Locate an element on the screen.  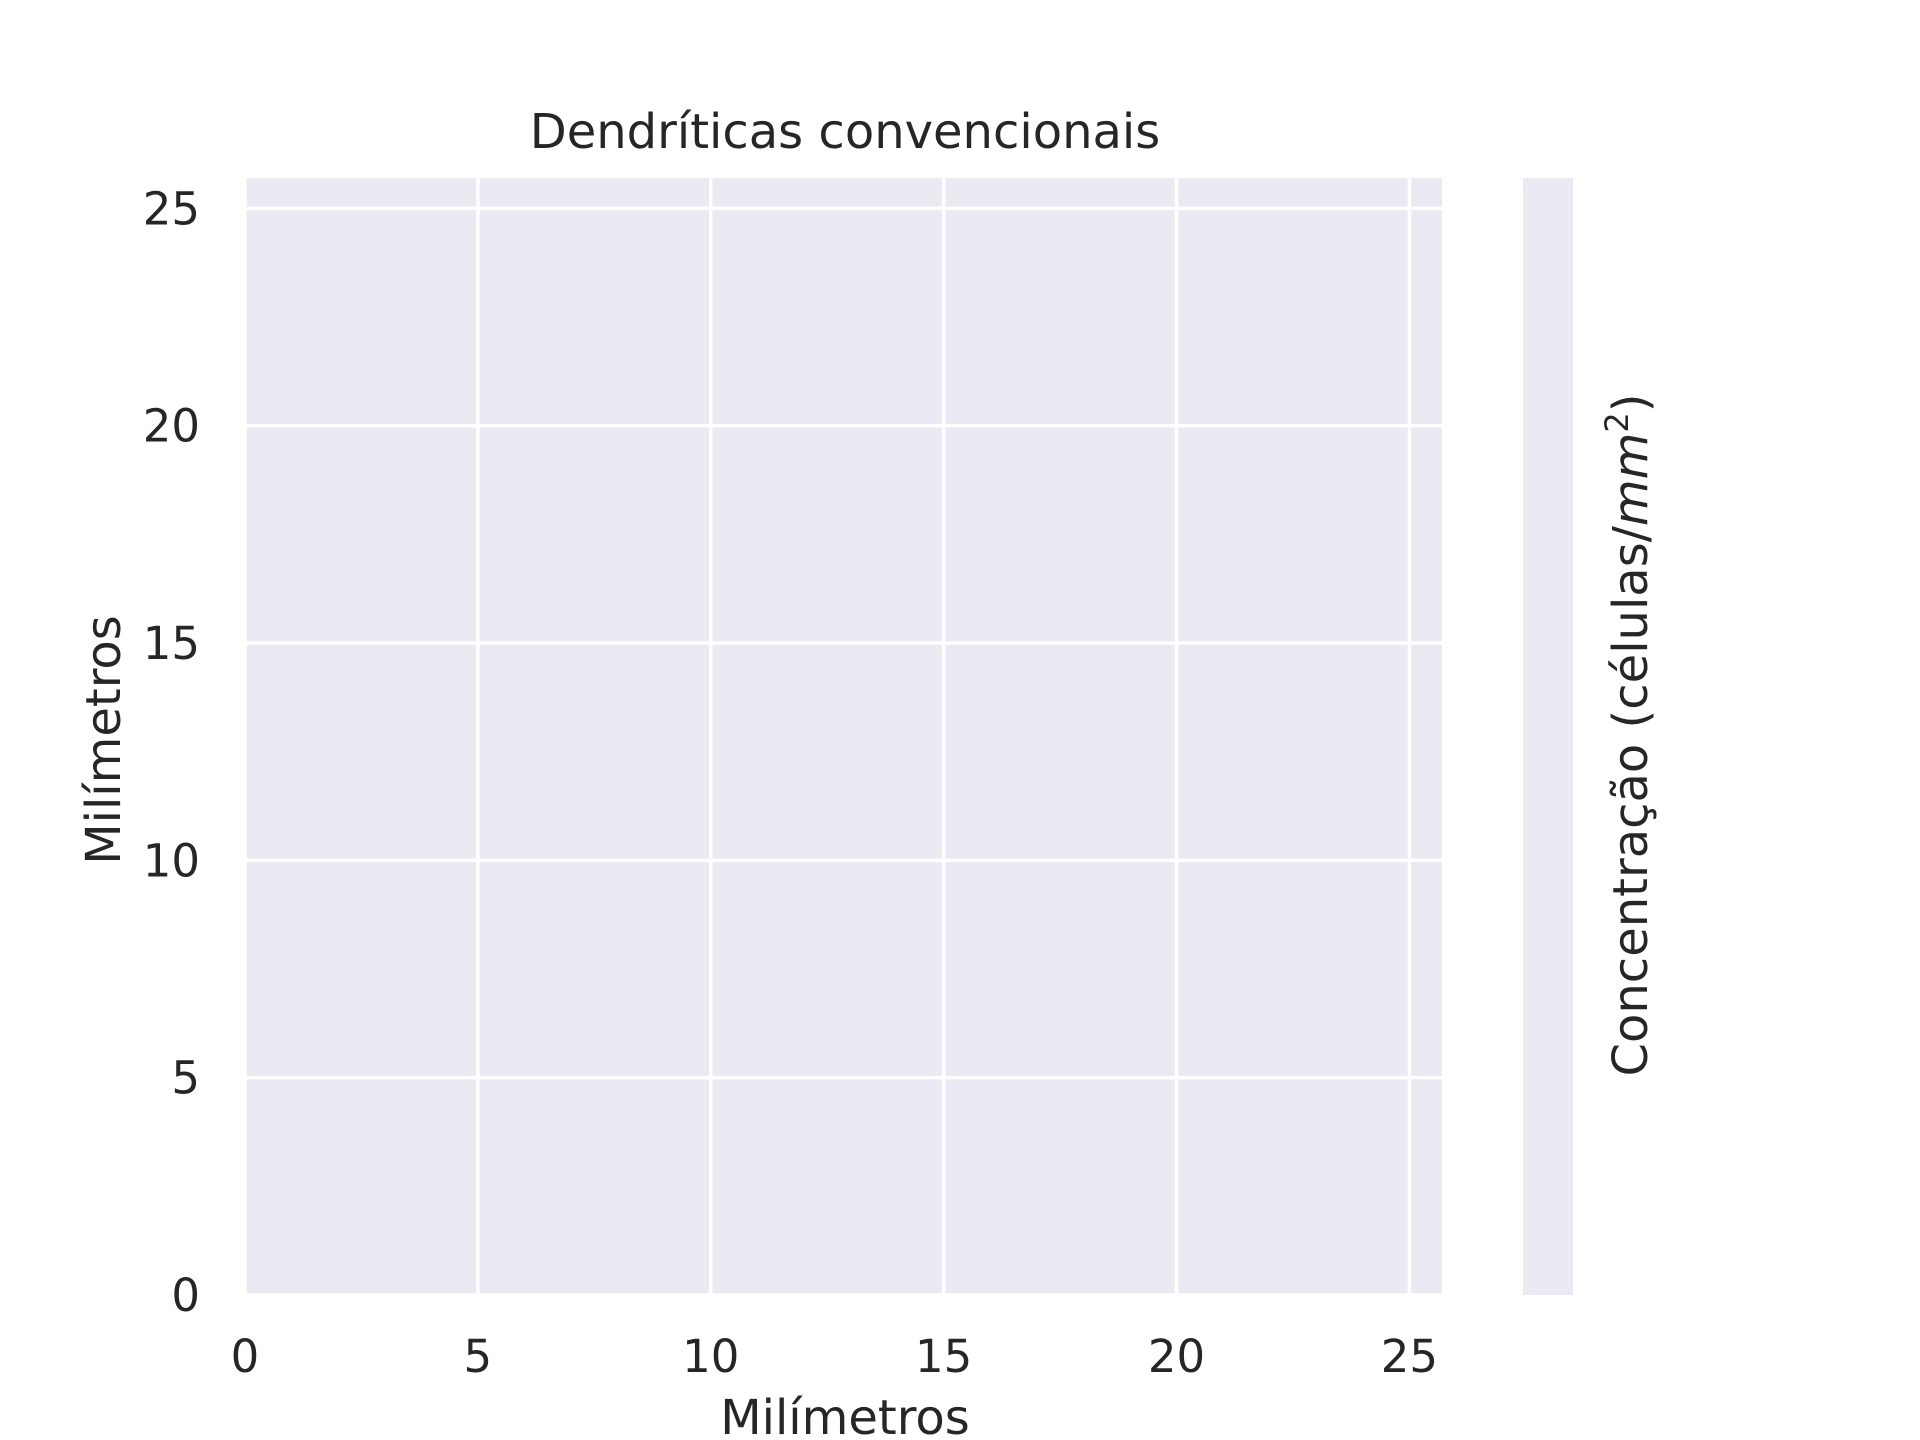
colorbar-label: Concentração (células/mm2) is located at coordinates (1628, 735).